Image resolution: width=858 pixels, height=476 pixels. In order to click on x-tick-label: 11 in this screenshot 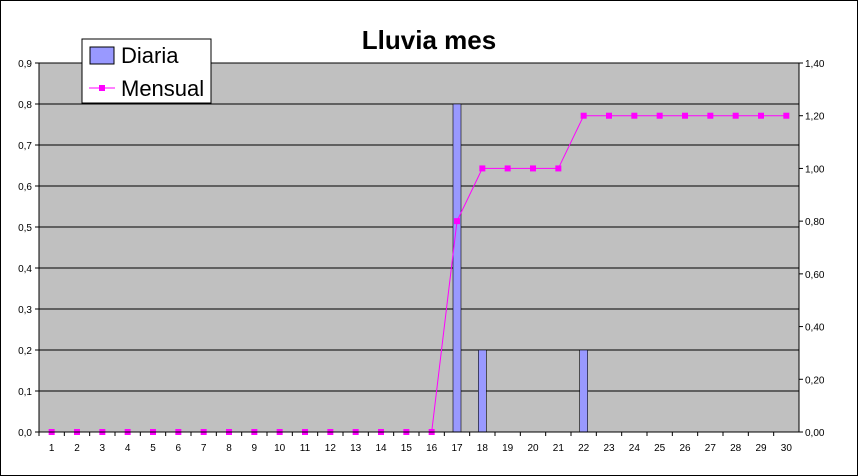, I will do `click(305, 448)`.